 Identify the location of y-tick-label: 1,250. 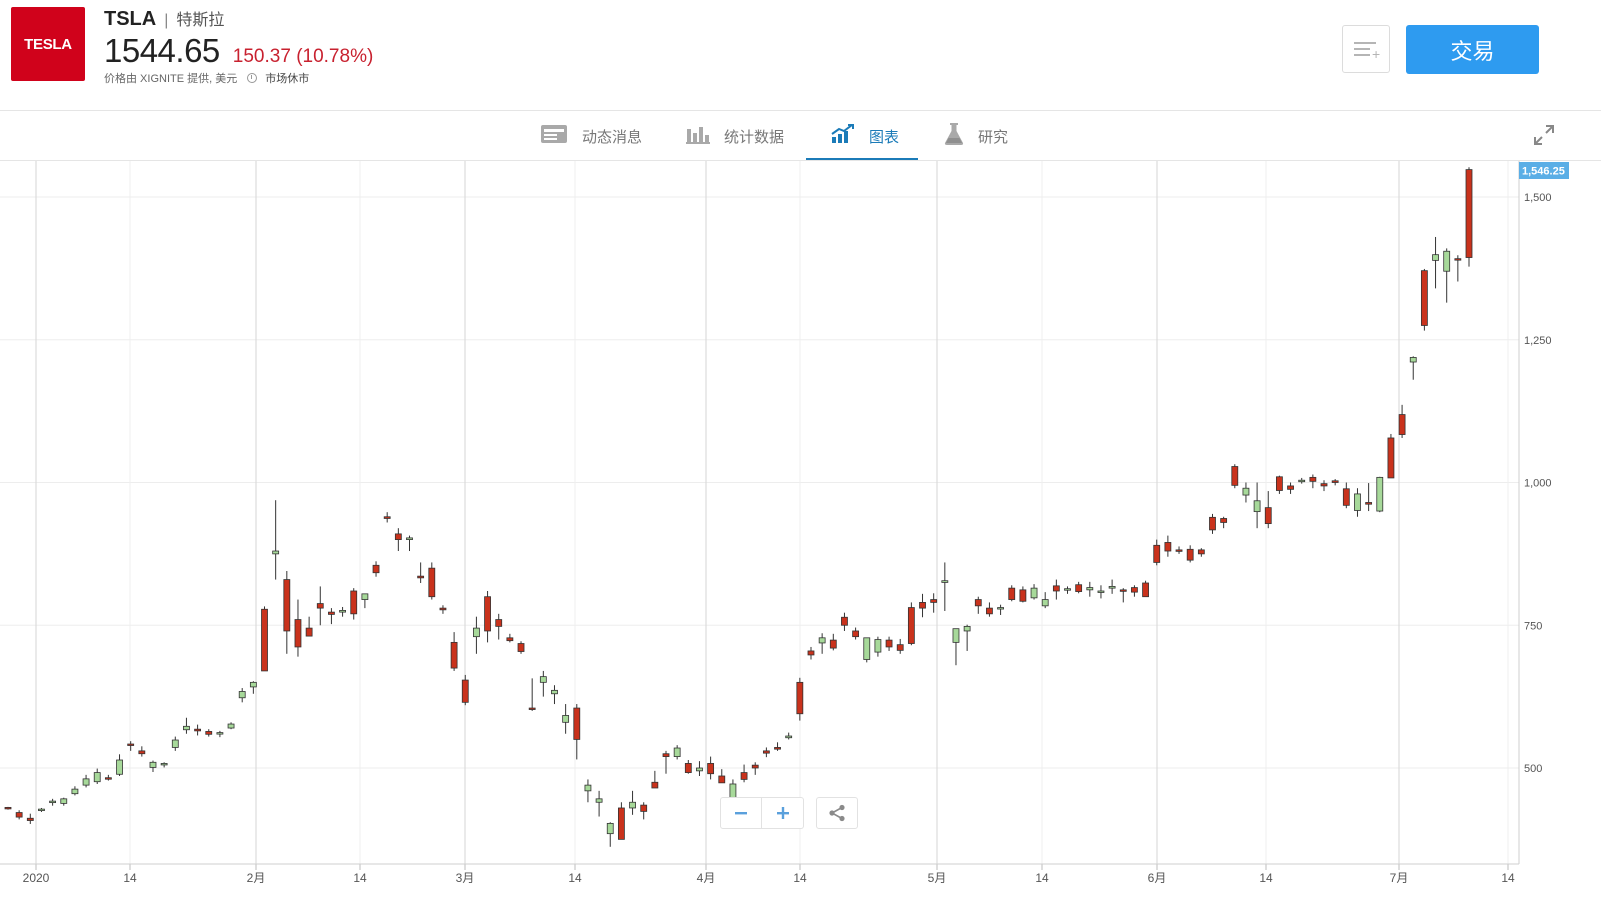
(1538, 341).